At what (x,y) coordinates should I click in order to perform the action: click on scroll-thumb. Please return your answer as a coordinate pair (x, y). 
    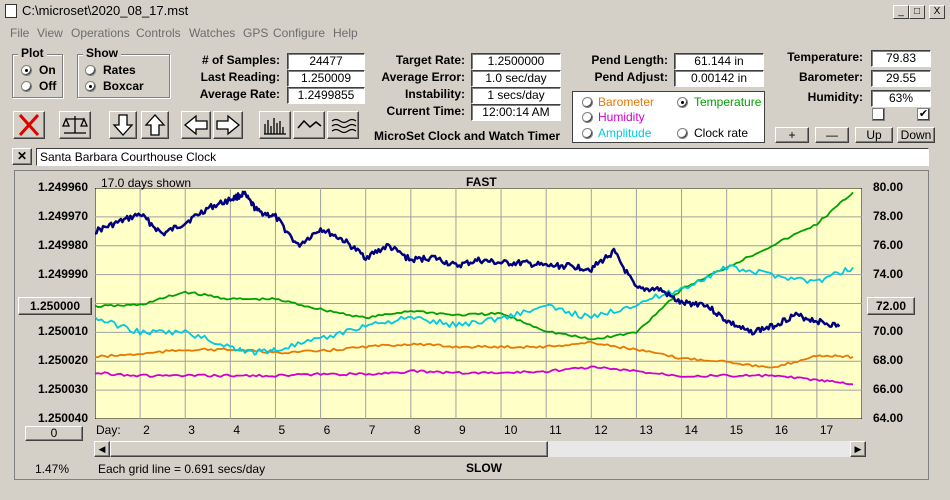
    Looking at the image, I should click on (329, 449).